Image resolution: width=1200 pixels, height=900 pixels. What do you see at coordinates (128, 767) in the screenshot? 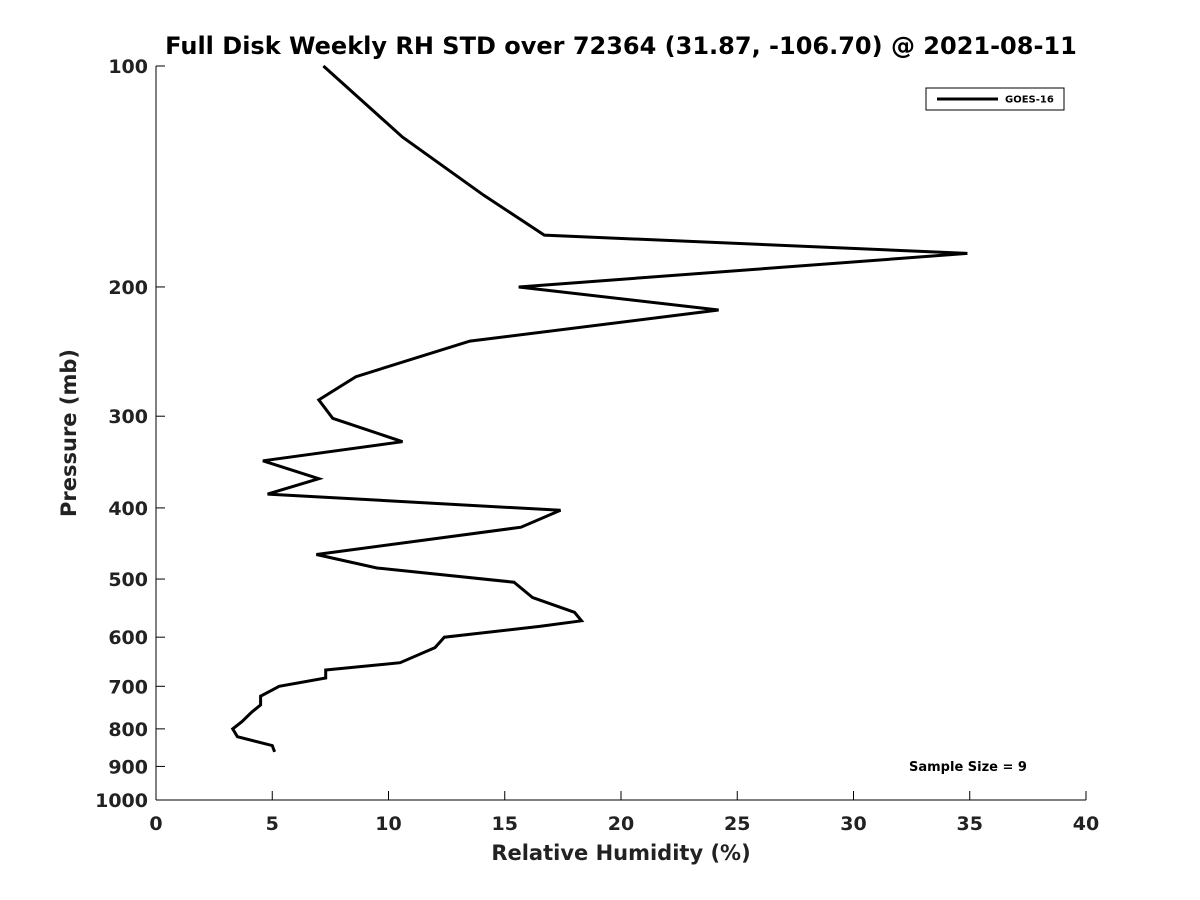
I see `y-tick-label: 900` at bounding box center [128, 767].